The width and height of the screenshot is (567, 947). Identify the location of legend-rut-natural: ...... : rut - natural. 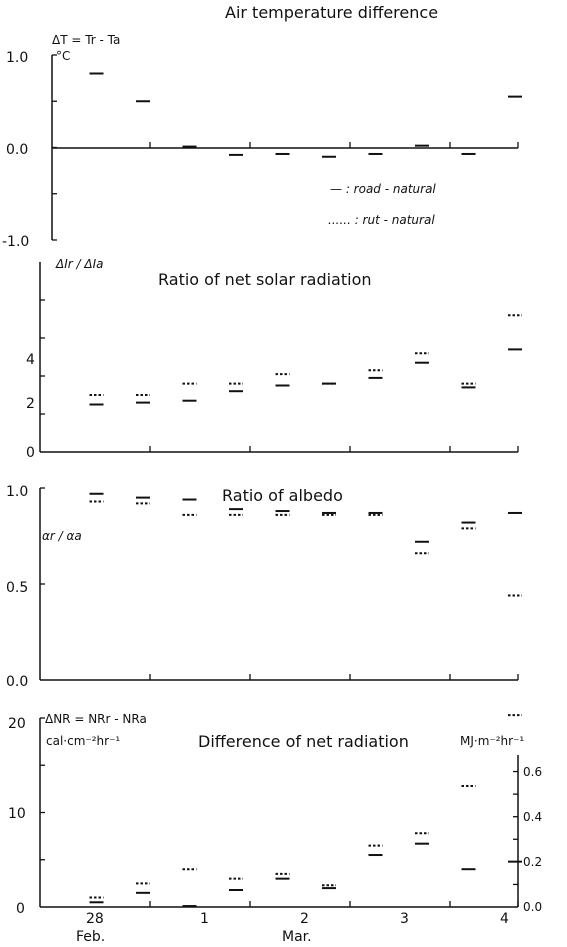
(381, 220).